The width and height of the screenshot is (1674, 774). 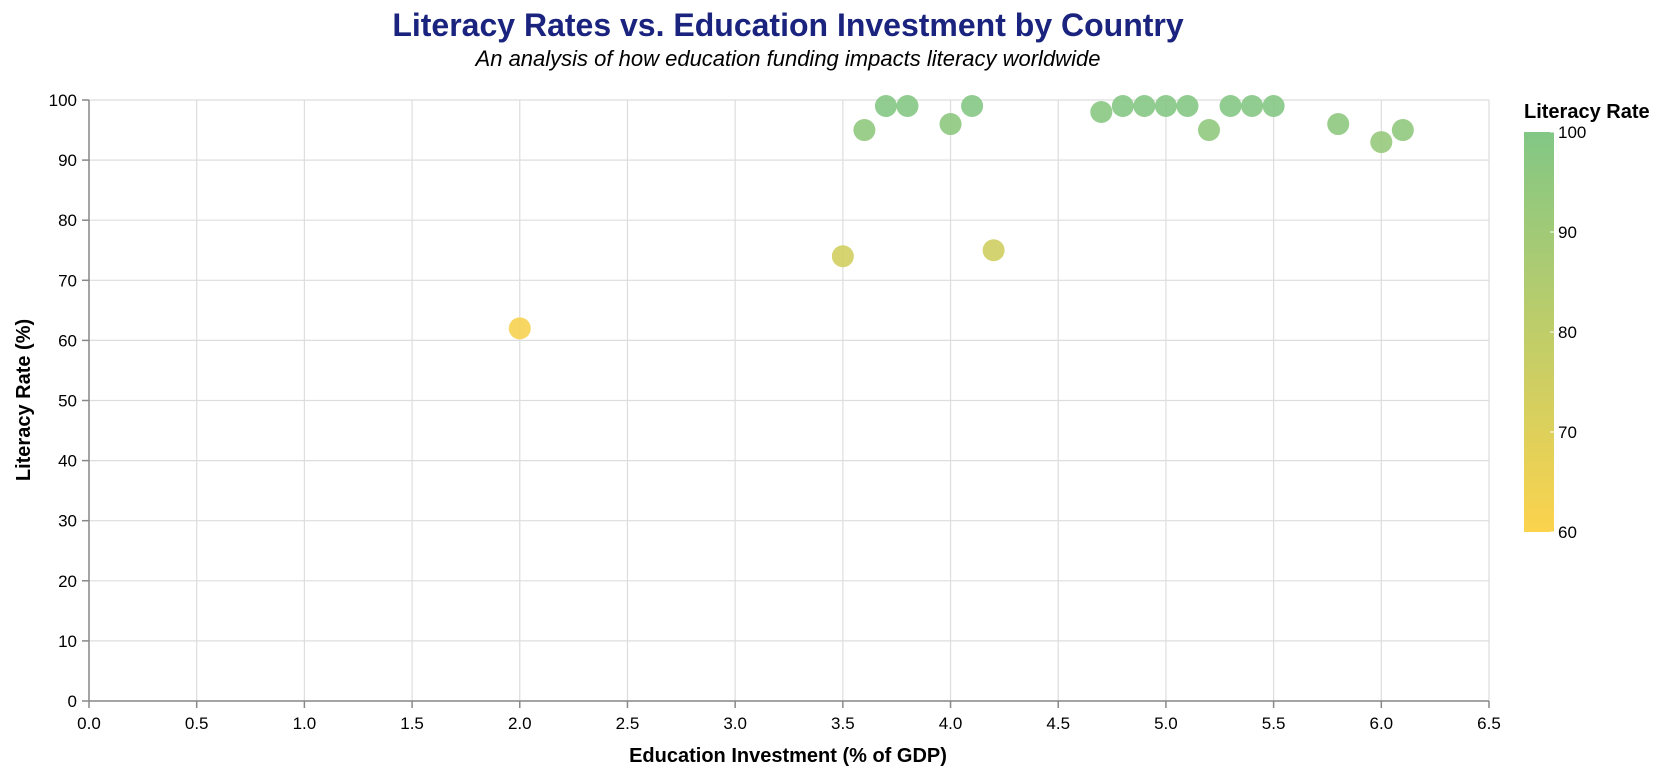 What do you see at coordinates (67, 280) in the screenshot?
I see `y-tick-label: 70` at bounding box center [67, 280].